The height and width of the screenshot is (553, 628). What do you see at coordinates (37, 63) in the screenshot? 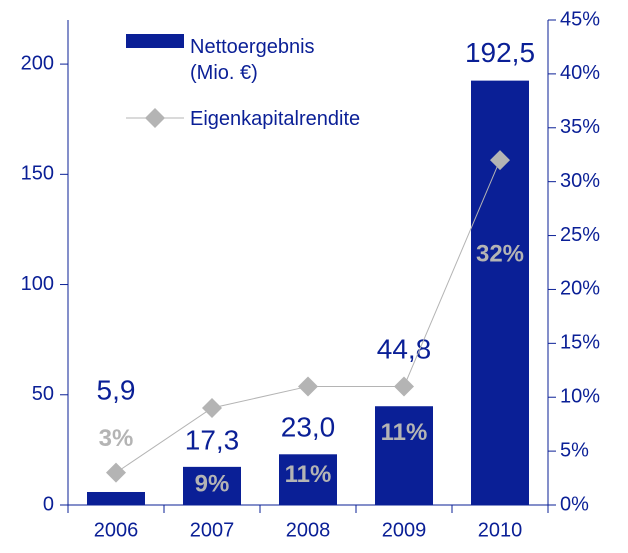
I see `y-tick-label: 200` at bounding box center [37, 63].